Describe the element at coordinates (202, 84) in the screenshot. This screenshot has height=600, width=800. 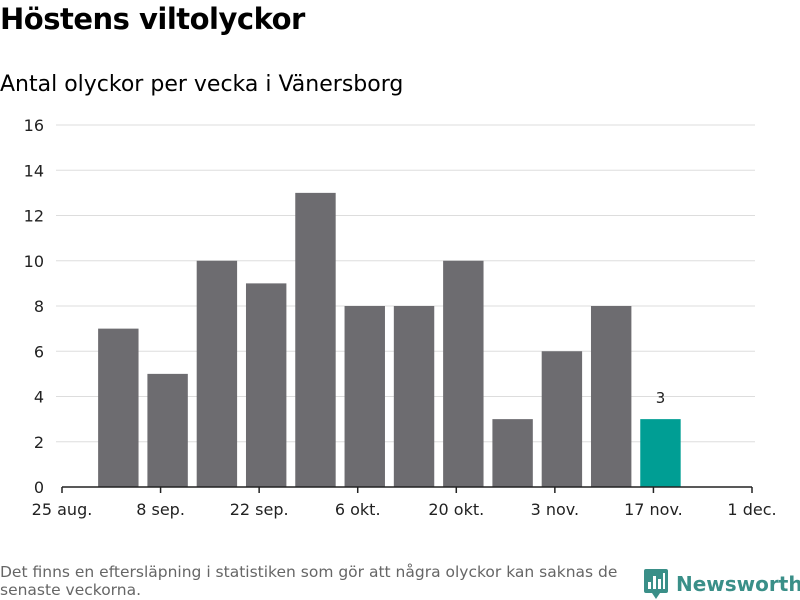
I see `chart-subtitle: Antal olyckor per vecka i Vänersborg` at that location.